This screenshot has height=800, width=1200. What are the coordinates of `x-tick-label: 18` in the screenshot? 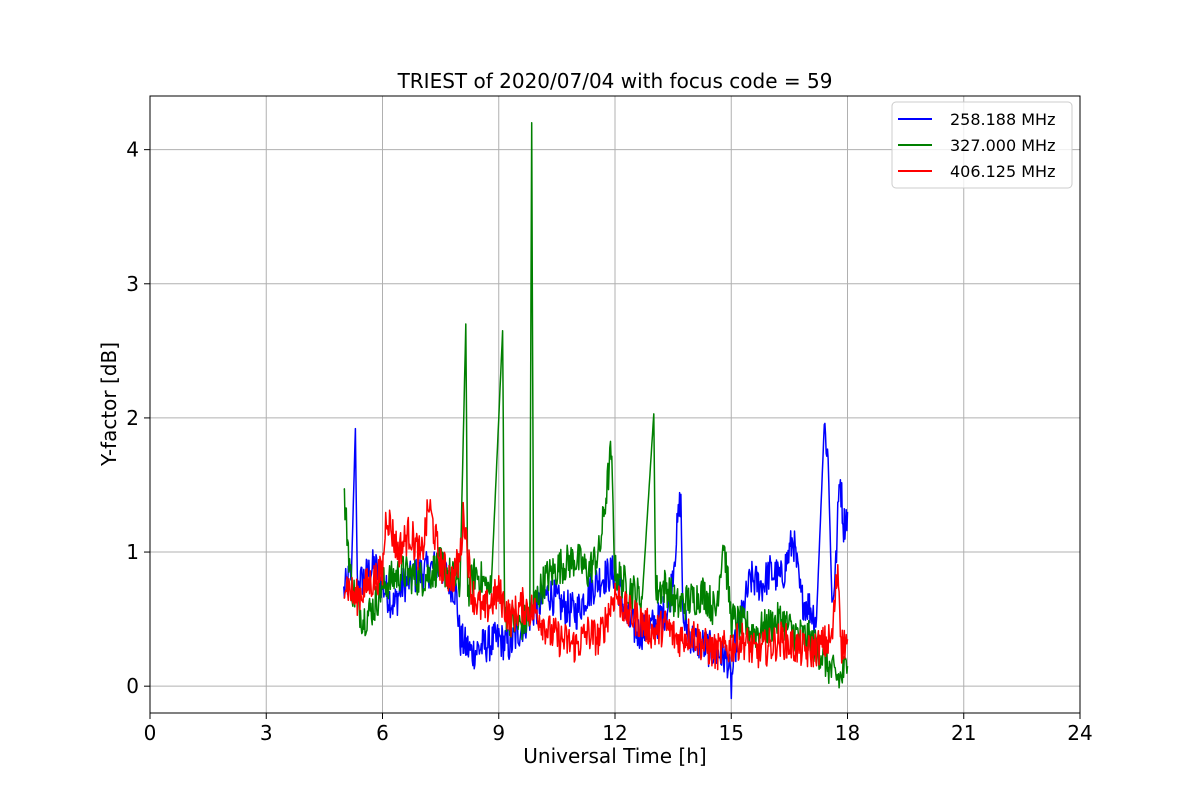 It's located at (847, 733).